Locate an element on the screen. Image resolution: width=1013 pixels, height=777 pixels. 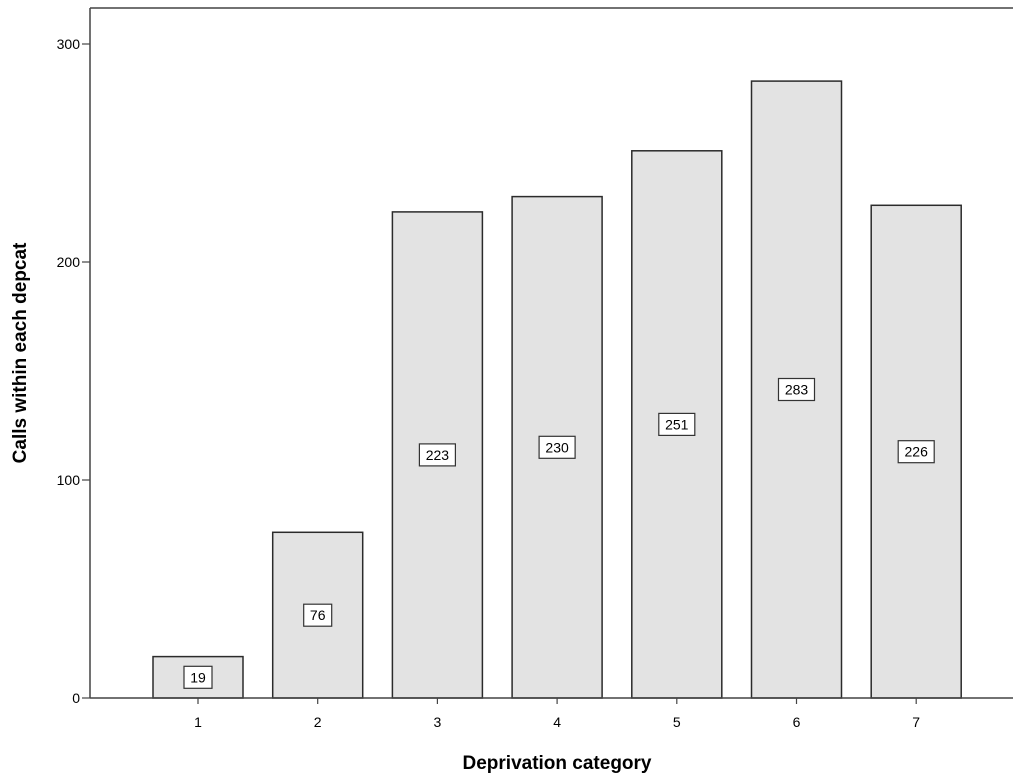
x-tick-label-6: 6 is located at coordinates (797, 722).